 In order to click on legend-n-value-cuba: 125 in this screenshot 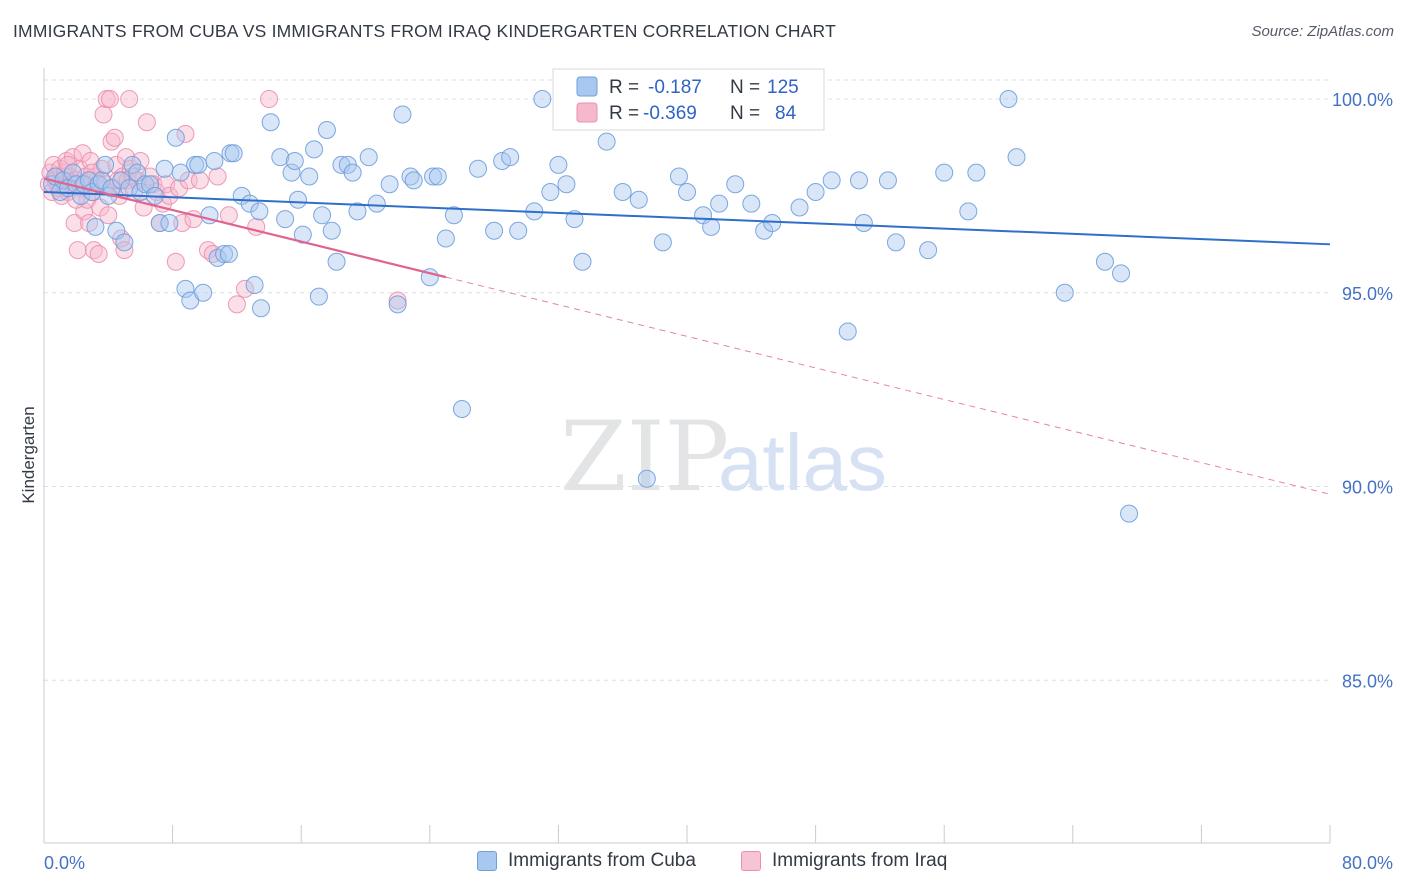, I will do `click(783, 87)`.